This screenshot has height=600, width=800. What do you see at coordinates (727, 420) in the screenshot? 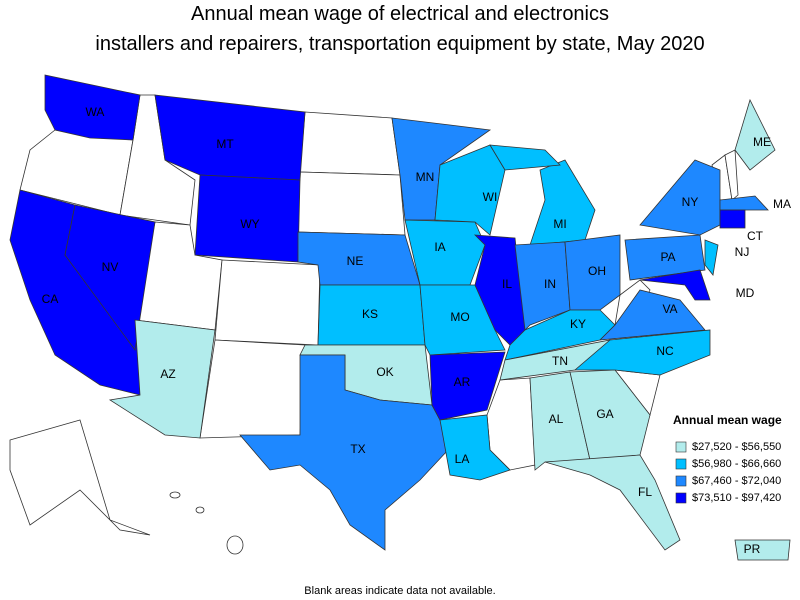
I see `legend-title: Annual mean wage` at bounding box center [727, 420].